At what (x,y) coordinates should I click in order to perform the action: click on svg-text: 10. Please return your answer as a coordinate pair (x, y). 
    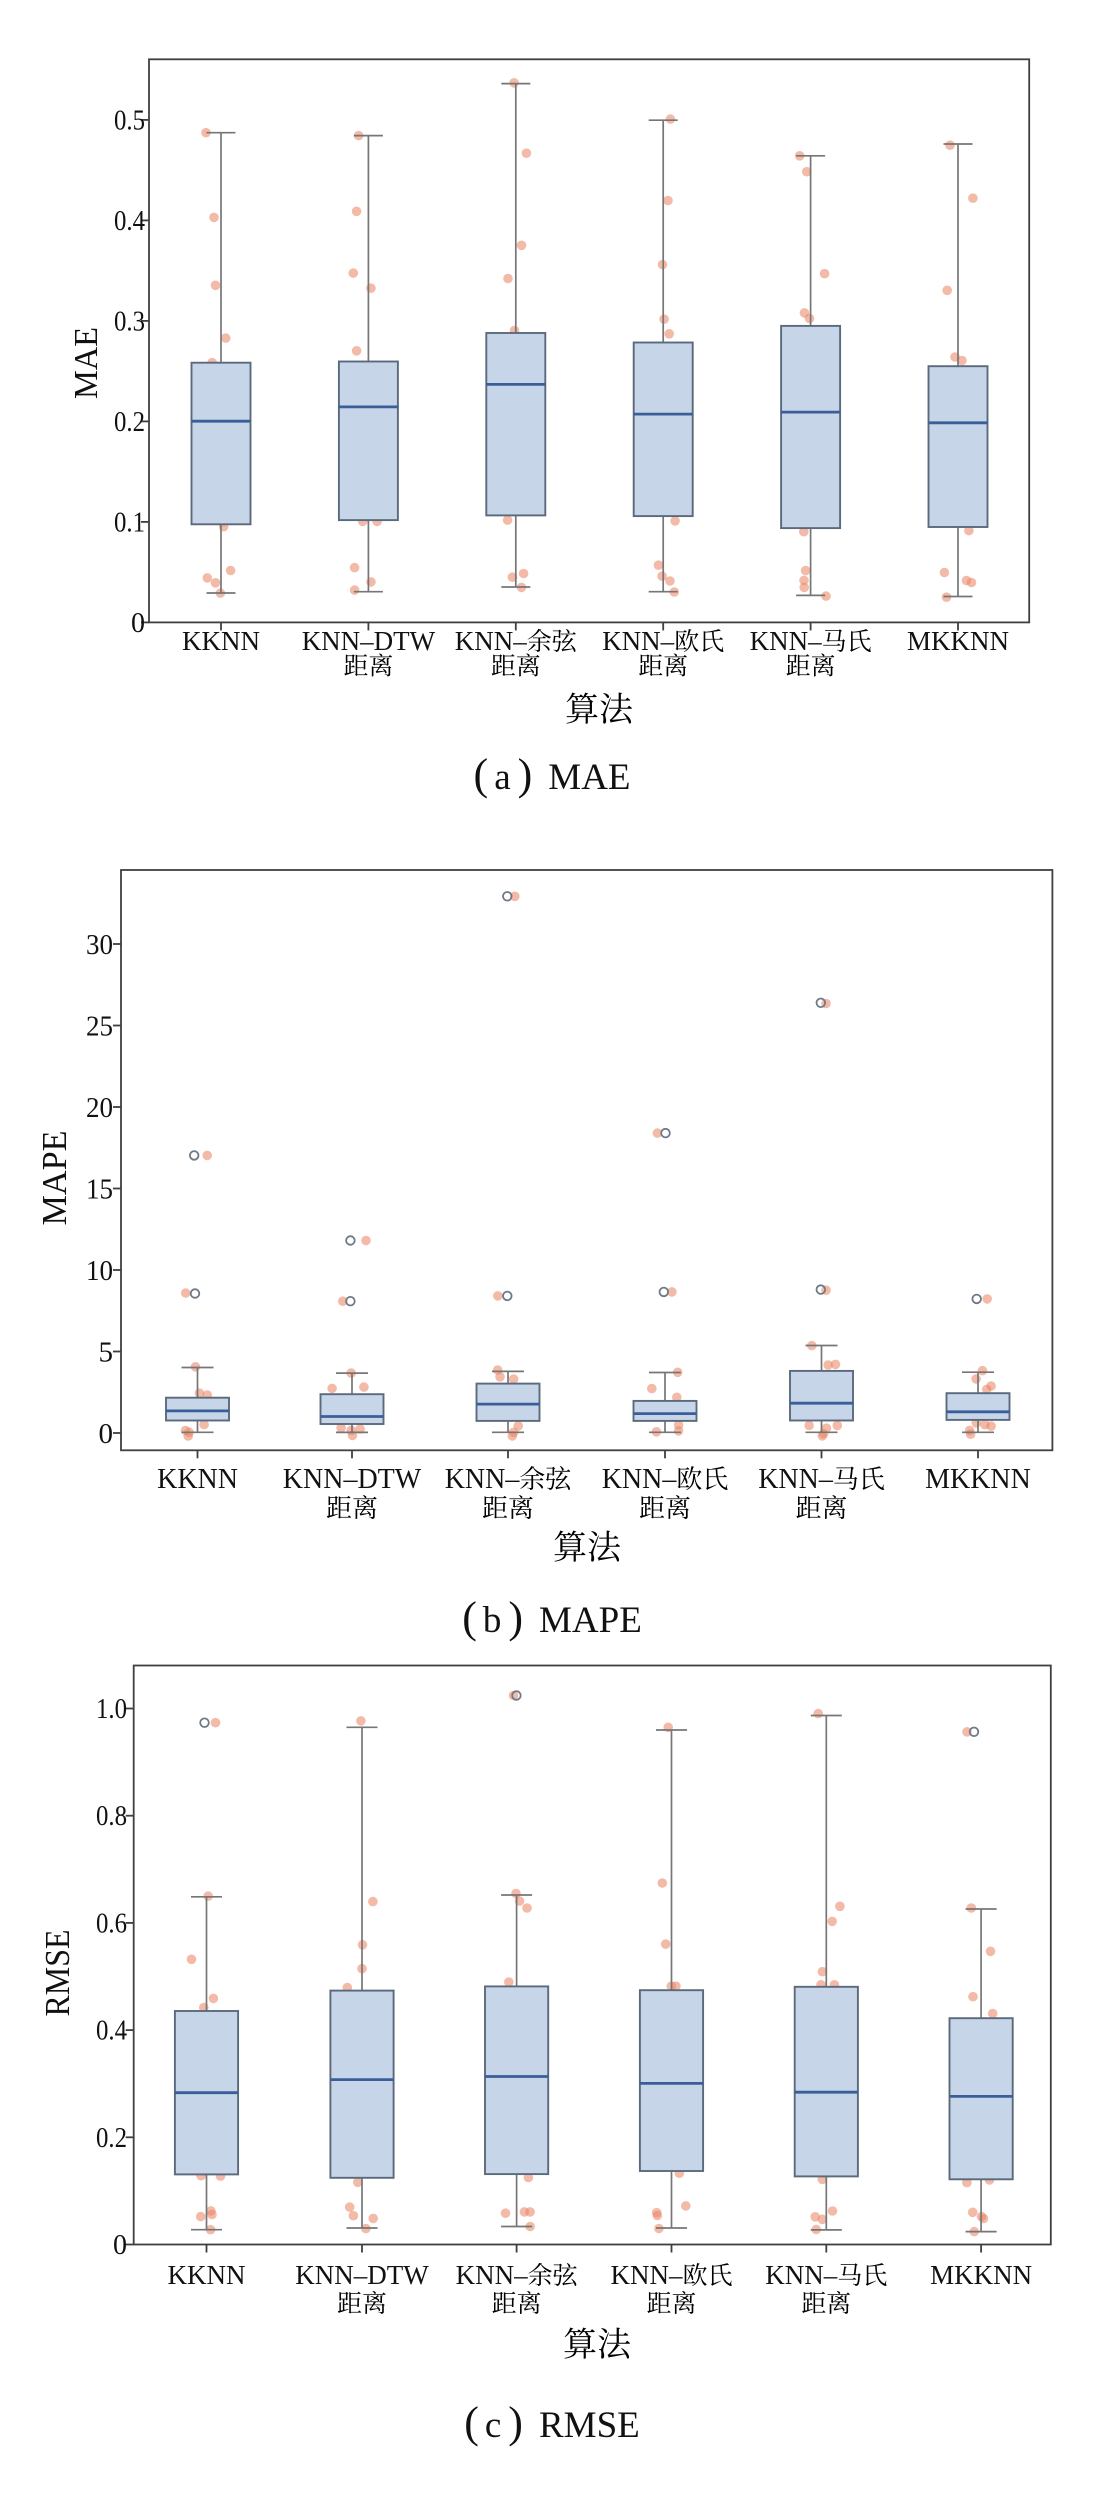
    Looking at the image, I should click on (99, 1271).